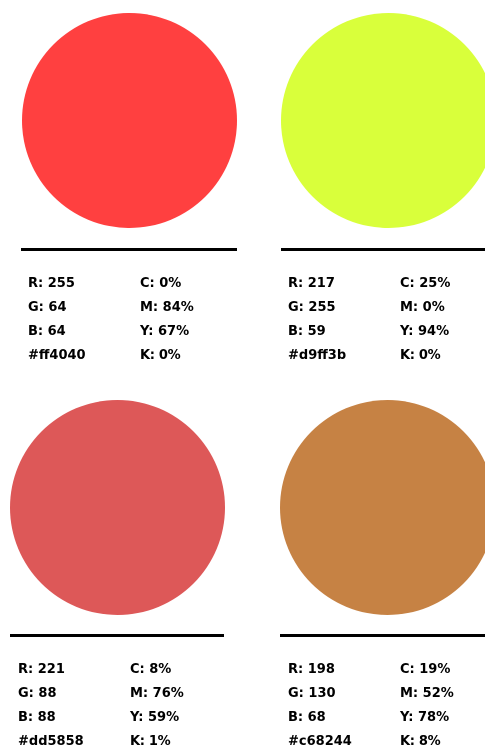 This screenshot has width=485, height=755. I want to click on rgb-green-value: G: 88, so click(37, 693).